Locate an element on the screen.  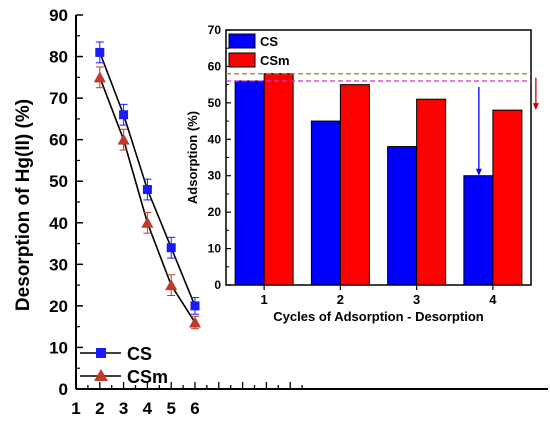
inset-x-tick-label: 1 is located at coordinates (264, 299).